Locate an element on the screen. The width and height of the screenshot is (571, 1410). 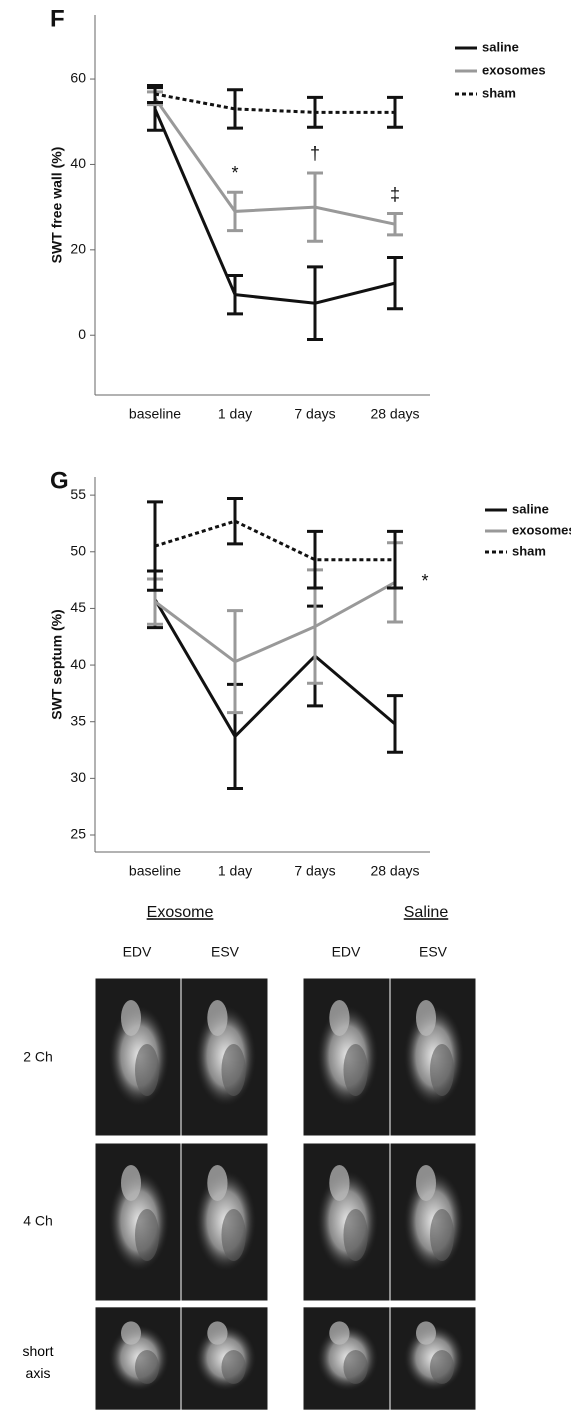
row-label-box: short axis is located at coordinates (38, 1362).